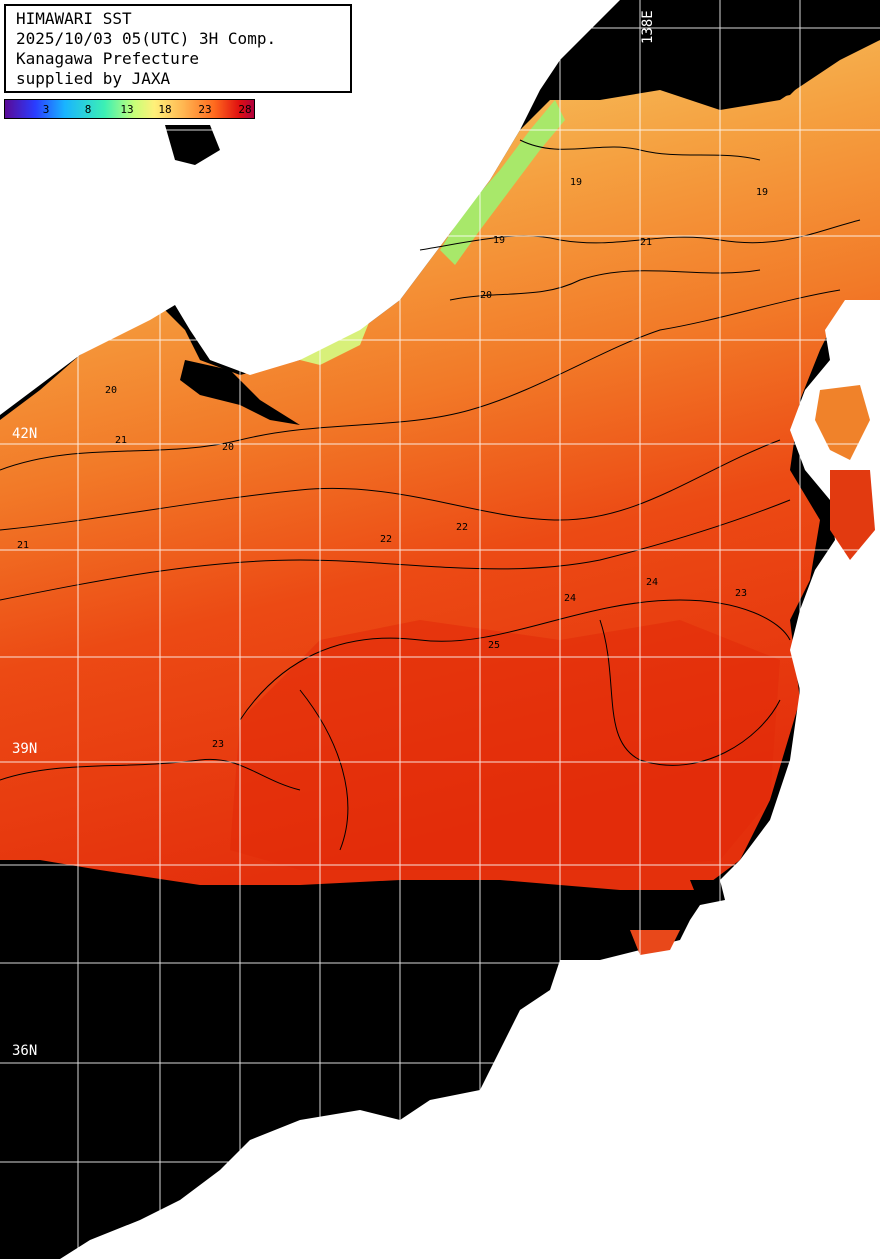  Describe the element at coordinates (108, 58) in the screenshot. I see `title-line: Kanagawa Prefecture` at that location.